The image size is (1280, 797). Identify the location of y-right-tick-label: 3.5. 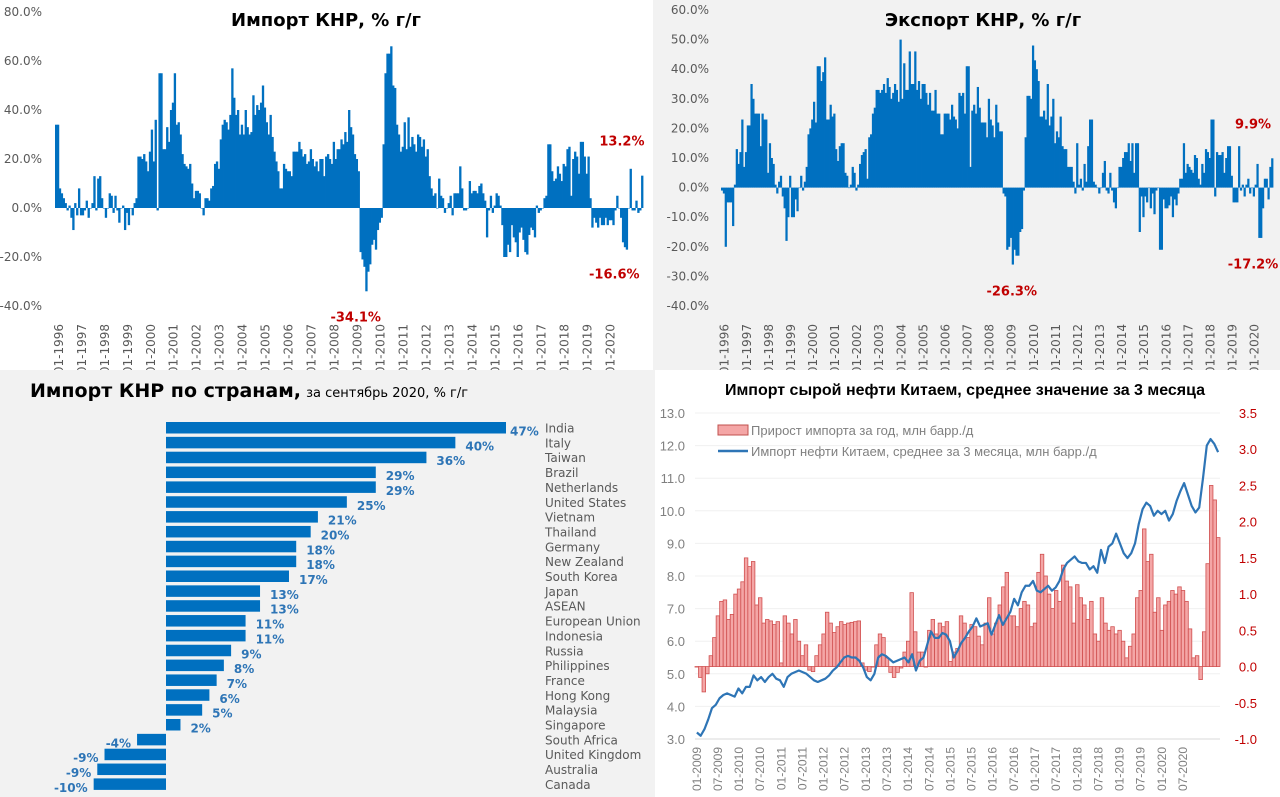
(1248, 413).